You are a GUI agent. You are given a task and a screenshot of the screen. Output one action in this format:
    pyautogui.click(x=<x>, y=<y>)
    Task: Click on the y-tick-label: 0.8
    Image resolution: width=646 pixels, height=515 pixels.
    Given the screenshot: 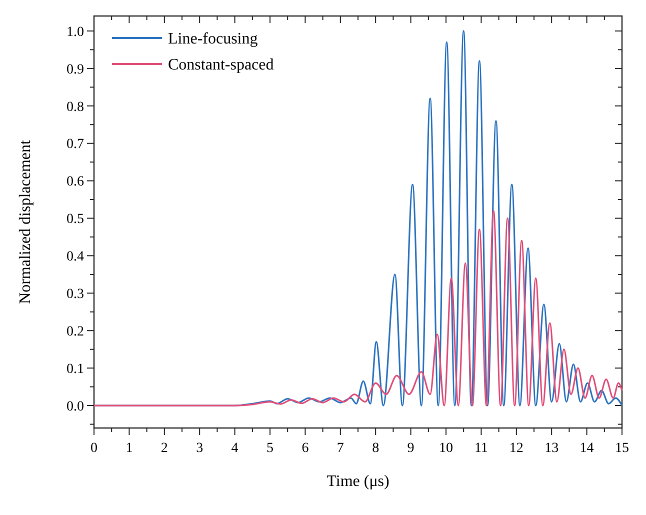 What is the action you would take?
    pyautogui.click(x=75, y=107)
    